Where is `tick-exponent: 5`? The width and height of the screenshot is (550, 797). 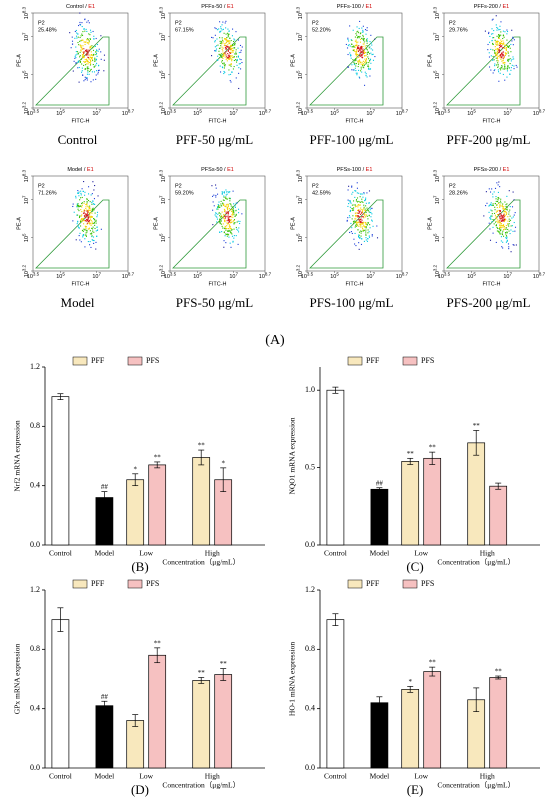
tick-exponent: 5 is located at coordinates (435, 71).